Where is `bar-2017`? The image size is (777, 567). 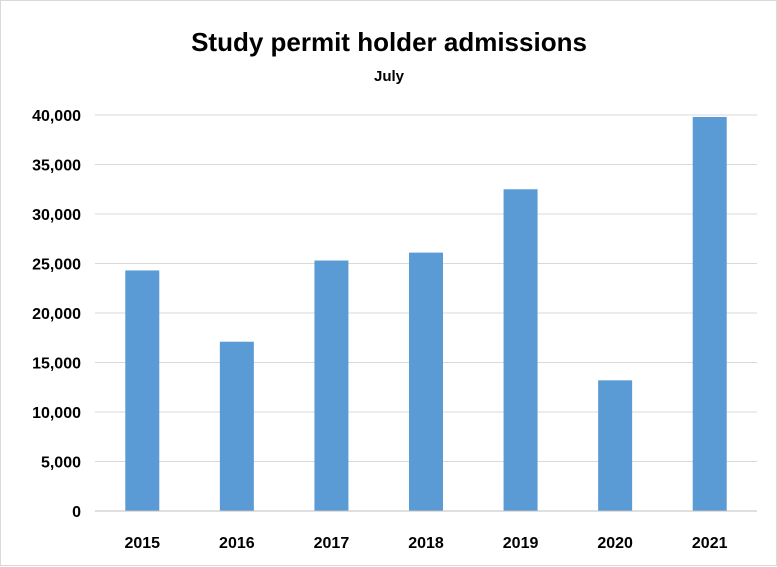
bar-2017 is located at coordinates (331, 385).